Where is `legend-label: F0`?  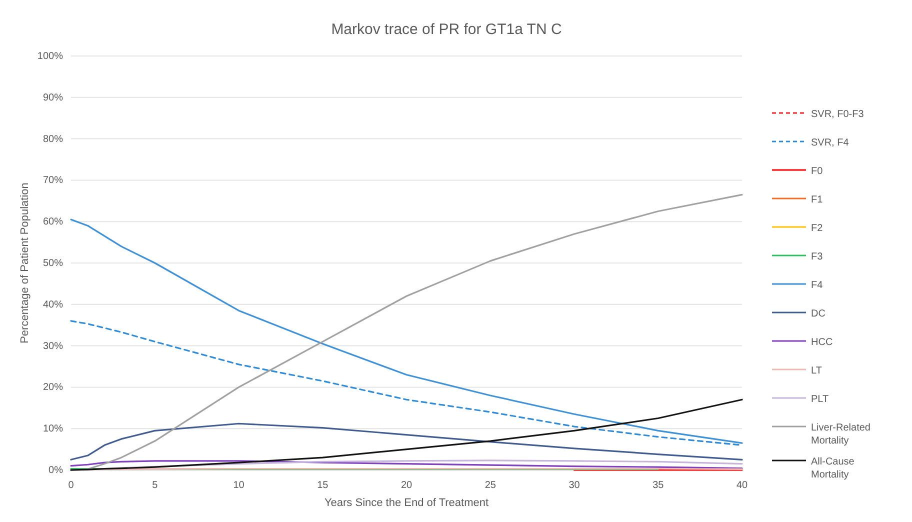 legend-label: F0 is located at coordinates (817, 171).